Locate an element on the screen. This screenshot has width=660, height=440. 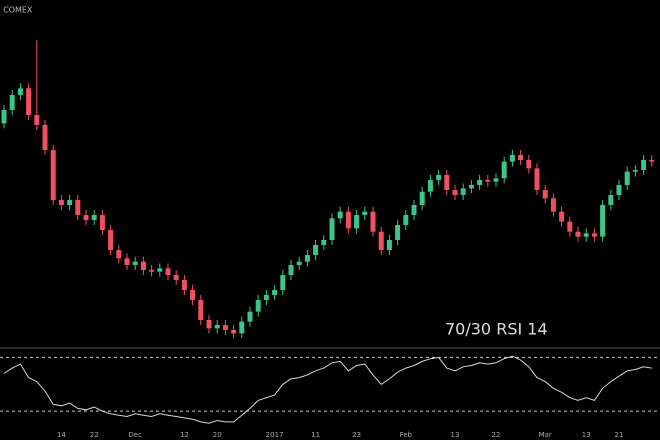
x-tick-label: 11 is located at coordinates (315, 435).